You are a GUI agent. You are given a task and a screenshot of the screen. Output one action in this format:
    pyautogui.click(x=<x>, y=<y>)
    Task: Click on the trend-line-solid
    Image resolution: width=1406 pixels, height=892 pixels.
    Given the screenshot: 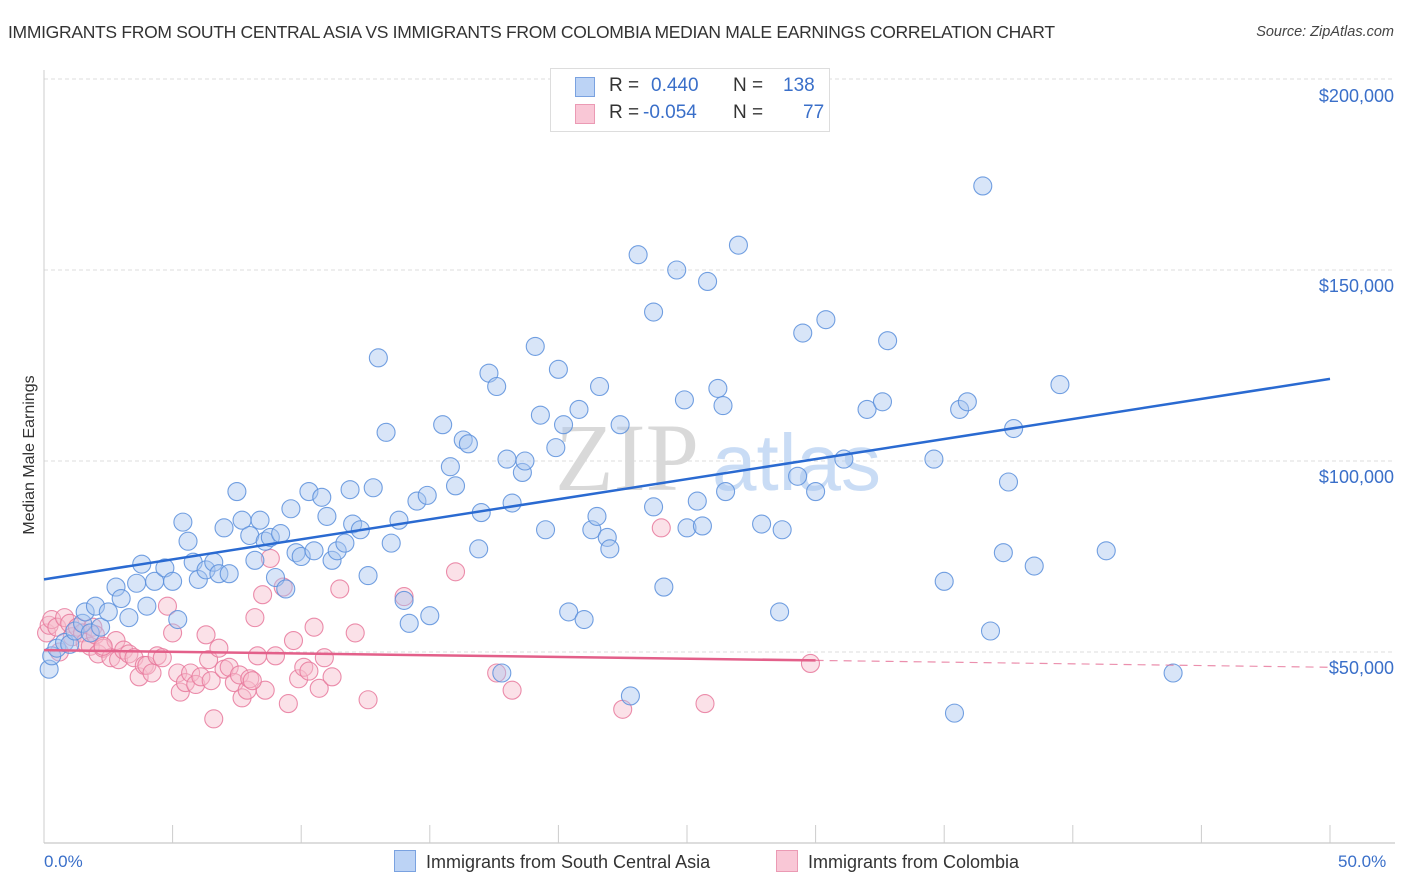 What is the action you would take?
    pyautogui.click(x=429, y=655)
    